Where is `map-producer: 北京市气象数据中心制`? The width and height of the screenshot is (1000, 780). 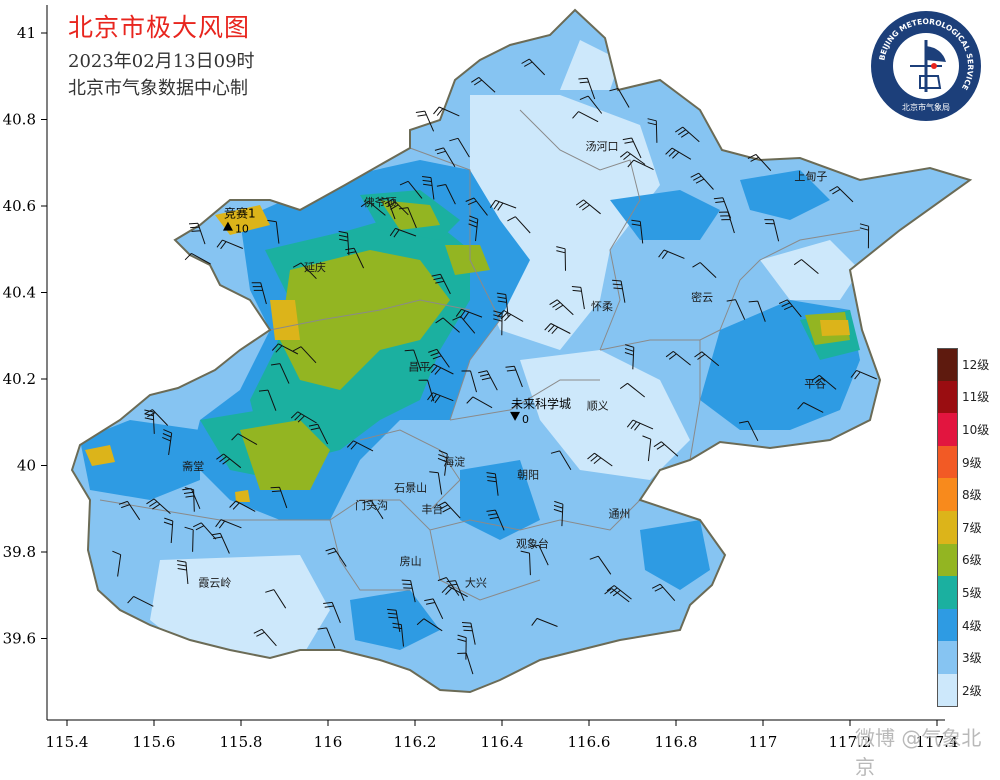
map-producer: 北京市气象数据中心制 is located at coordinates (158, 88).